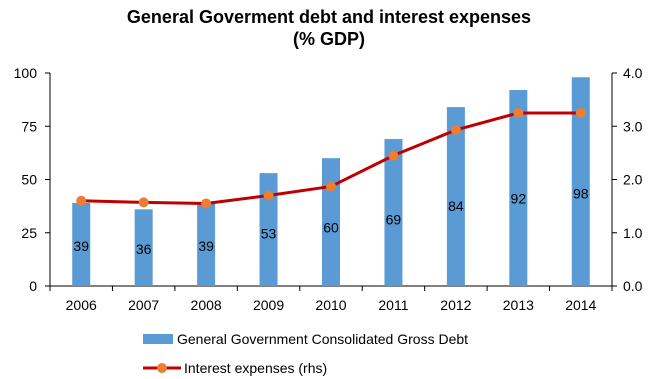  I want to click on y-left-tick-label: 0, so click(33, 286).